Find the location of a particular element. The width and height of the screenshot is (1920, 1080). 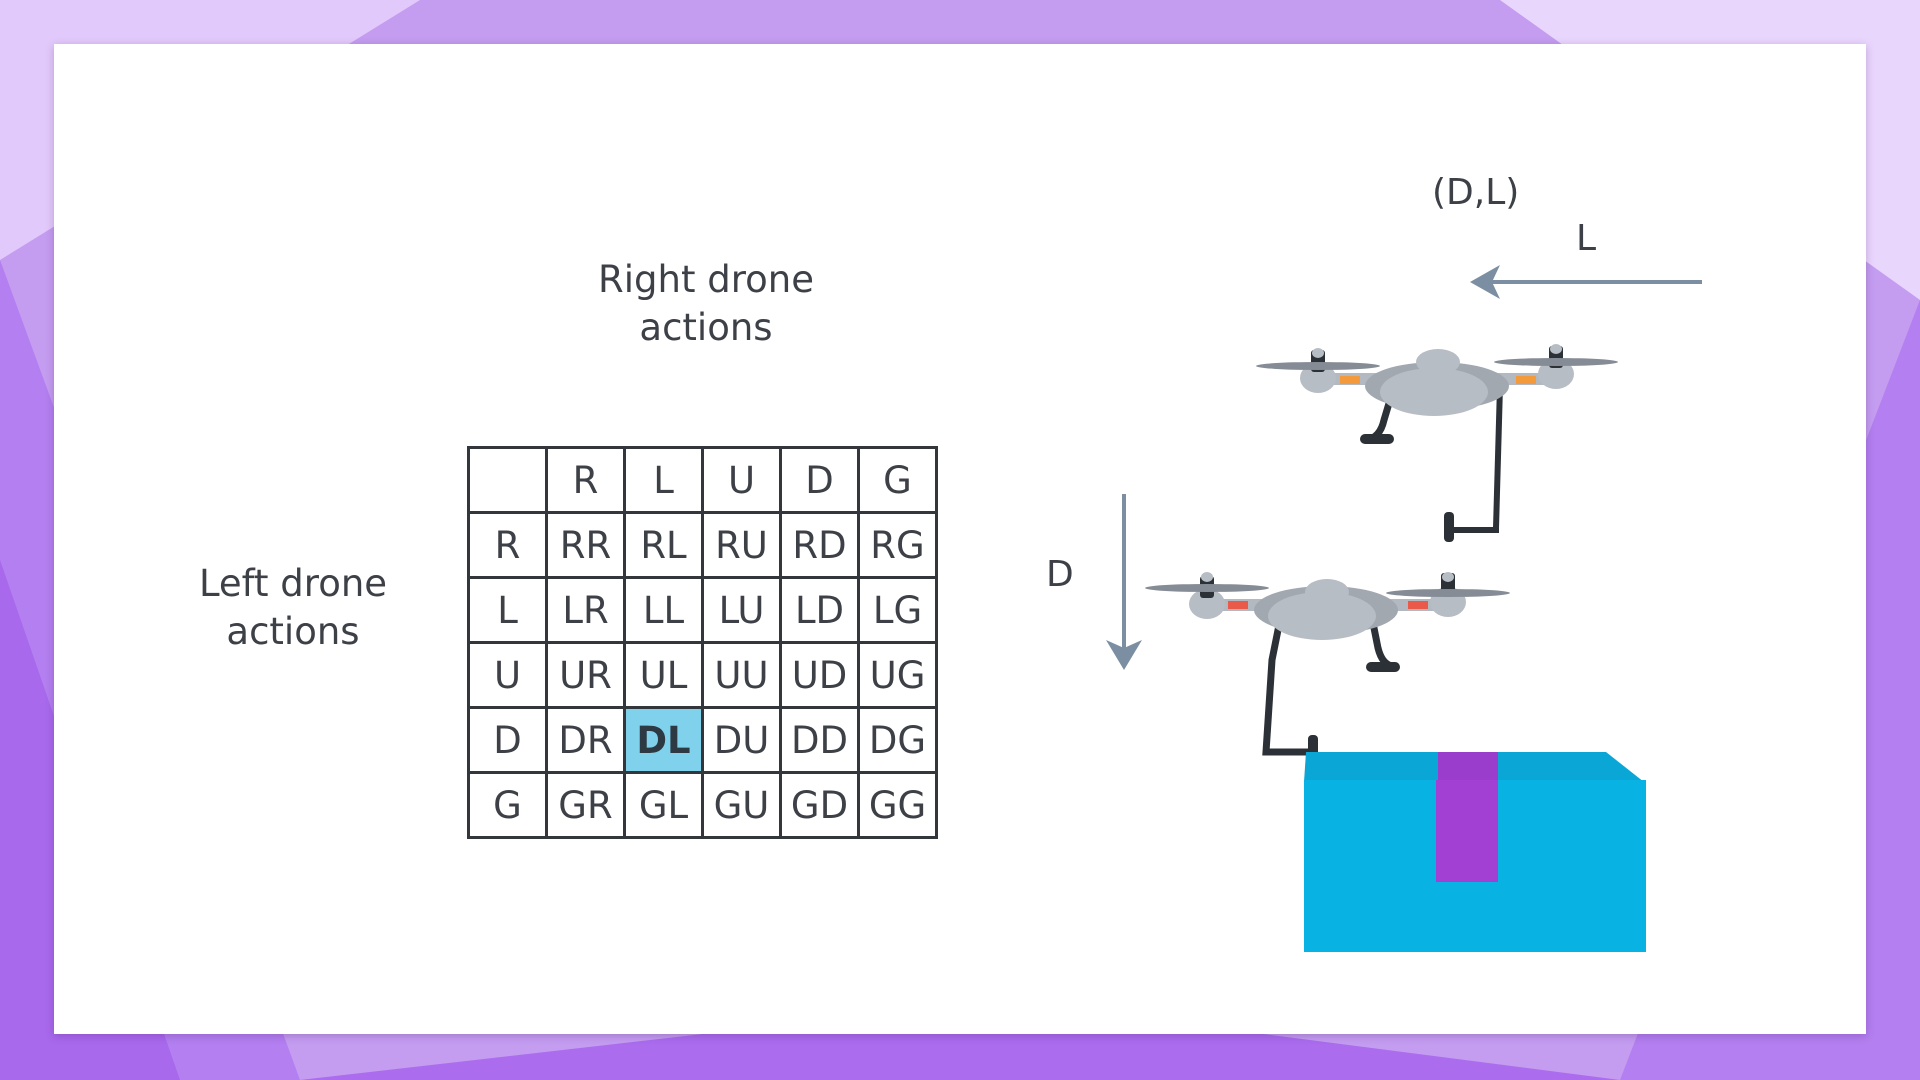

row-header-cell: G is located at coordinates (507, 805).